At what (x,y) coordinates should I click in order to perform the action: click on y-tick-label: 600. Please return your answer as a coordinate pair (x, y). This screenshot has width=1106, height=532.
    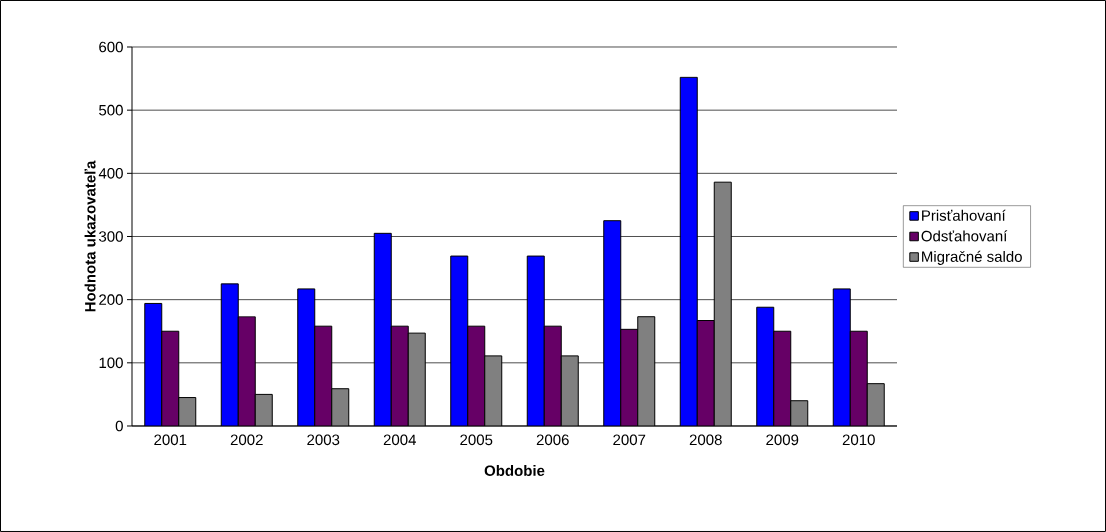
    Looking at the image, I should click on (111, 47).